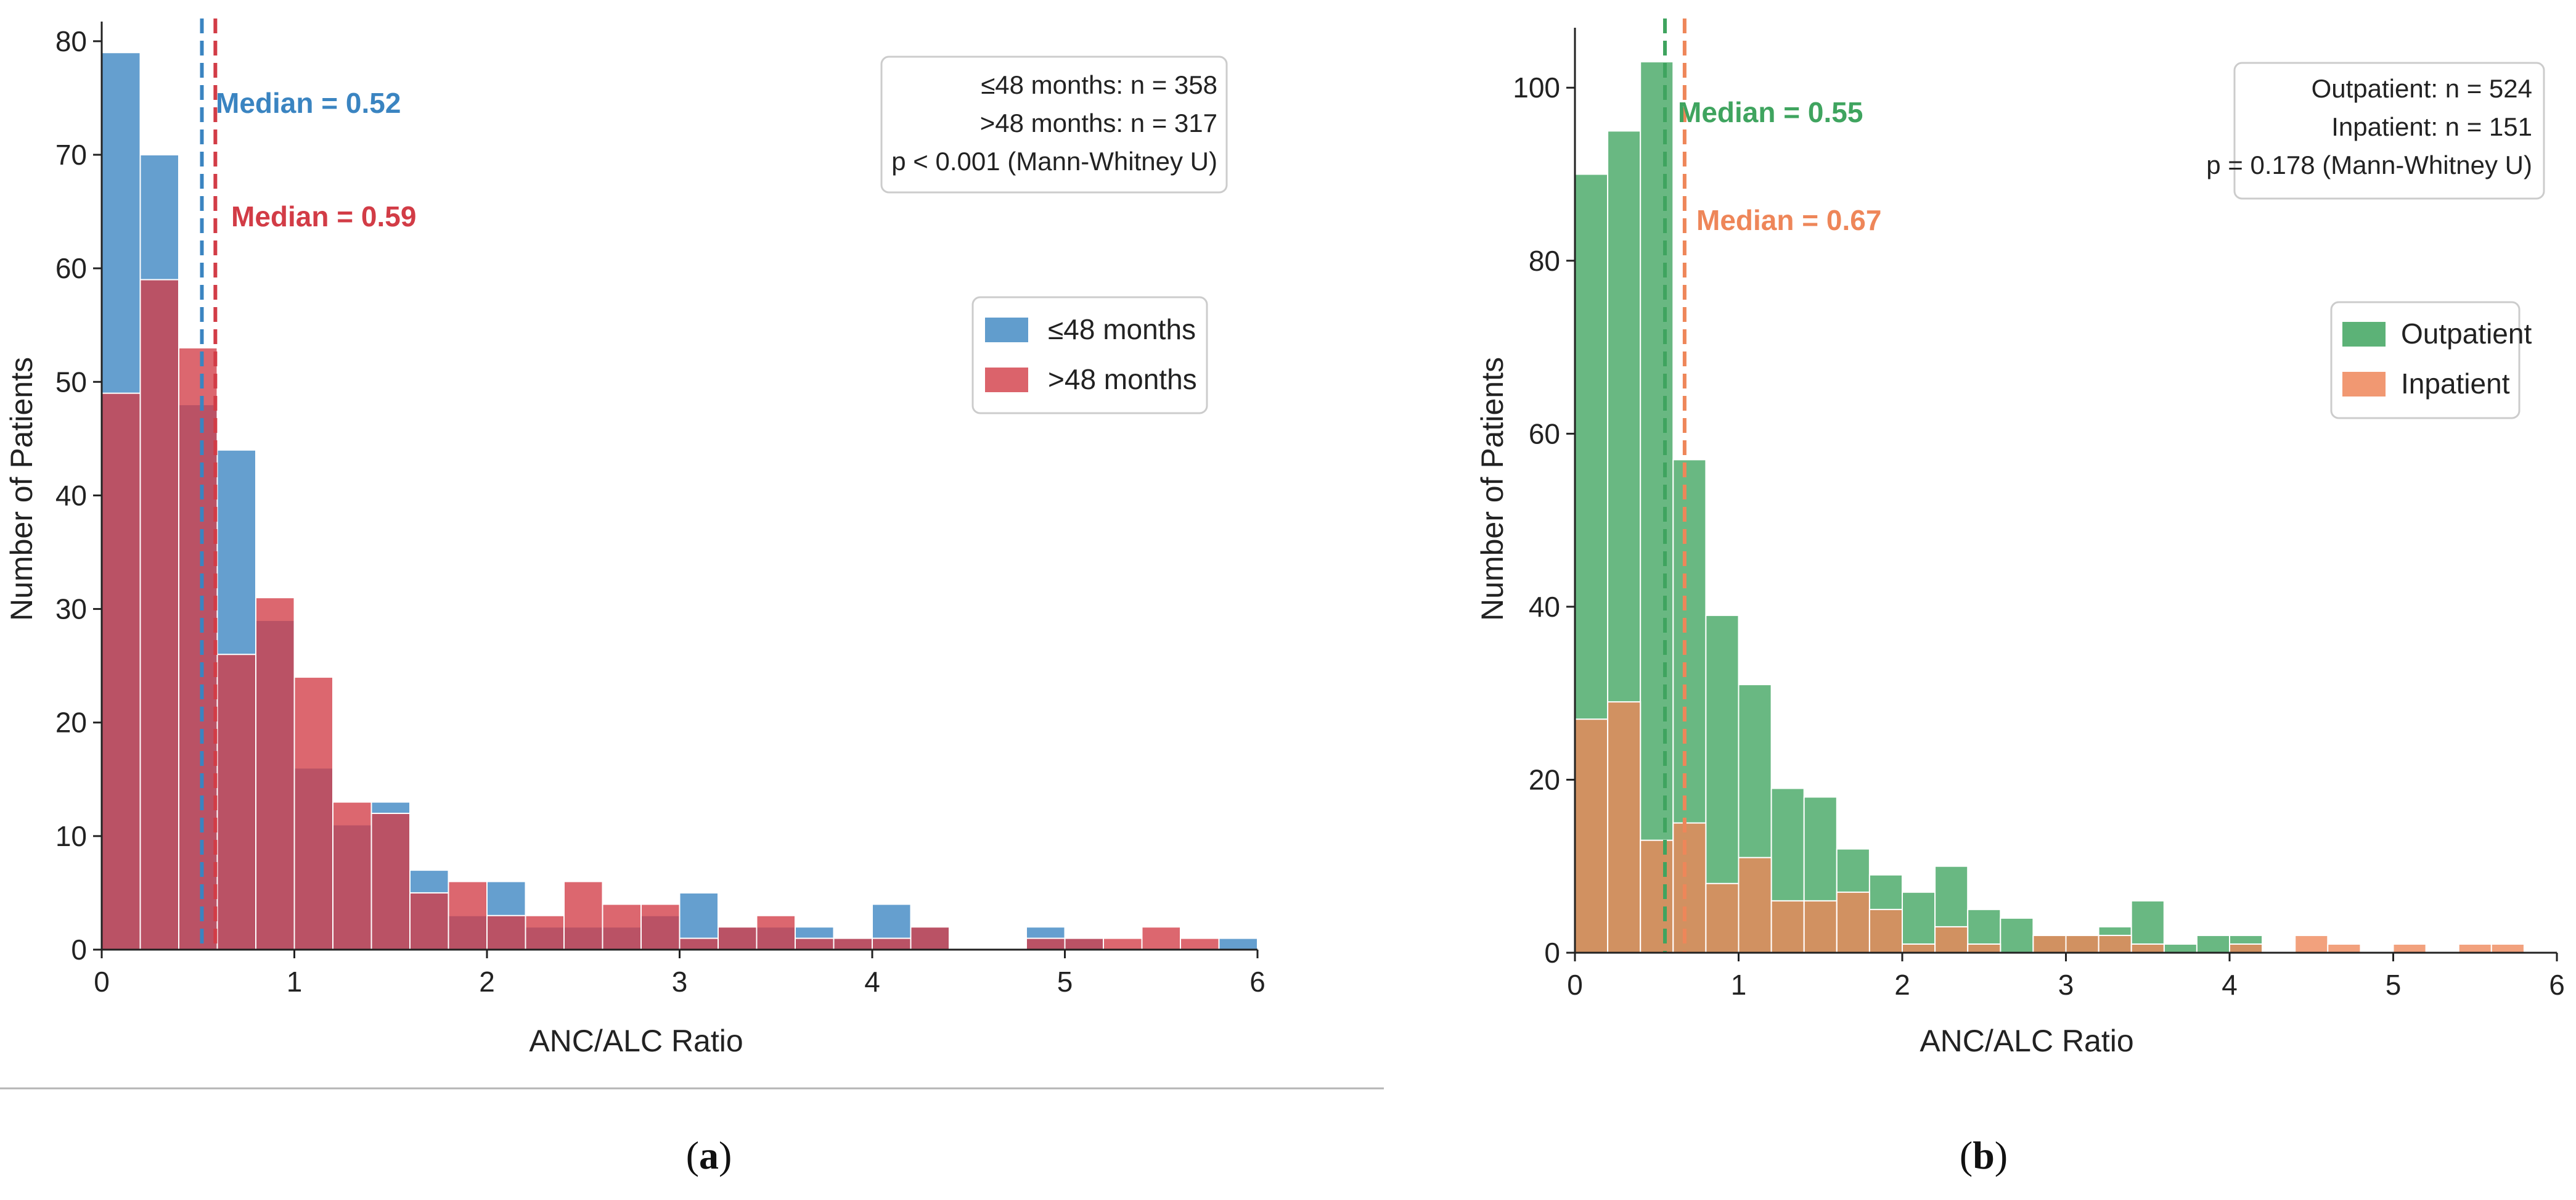 The height and width of the screenshot is (1200, 2576). Describe the element at coordinates (2422, 88) in the screenshot. I see `panel-b-stats-line-1: Outpatient: n = 524` at that location.